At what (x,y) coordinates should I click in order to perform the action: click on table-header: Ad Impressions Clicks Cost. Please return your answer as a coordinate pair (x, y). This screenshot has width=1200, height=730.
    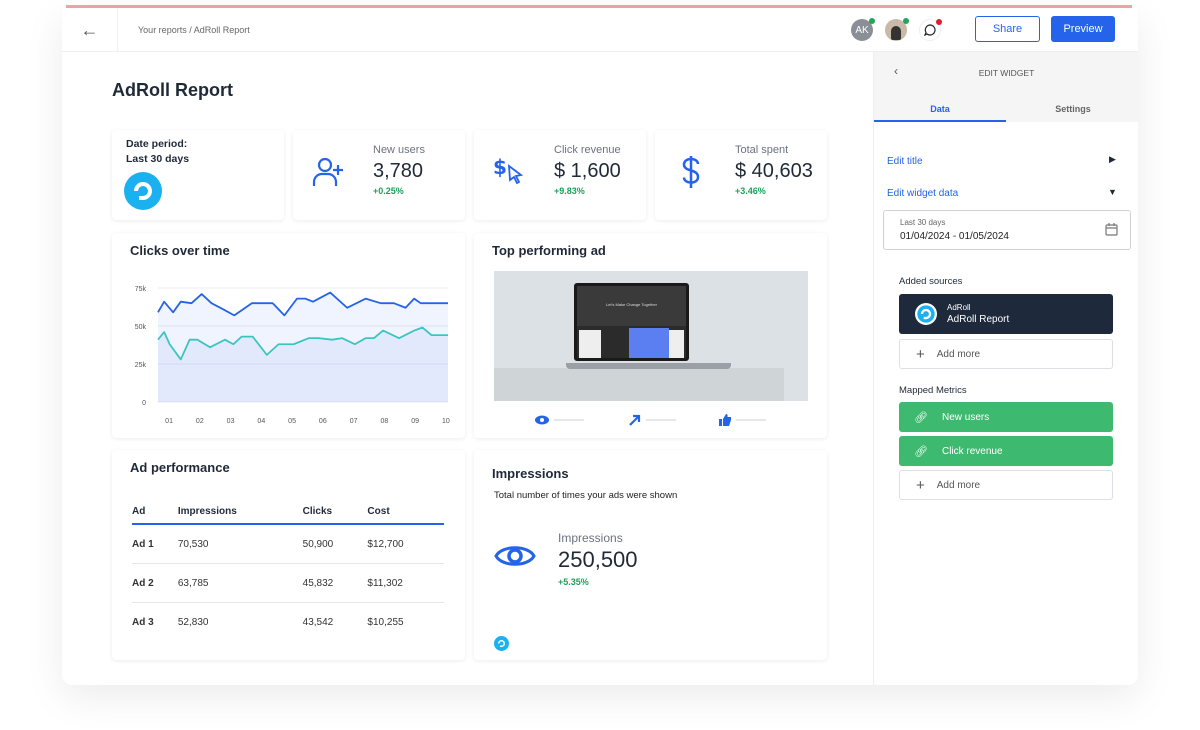
    Looking at the image, I should click on (288, 513).